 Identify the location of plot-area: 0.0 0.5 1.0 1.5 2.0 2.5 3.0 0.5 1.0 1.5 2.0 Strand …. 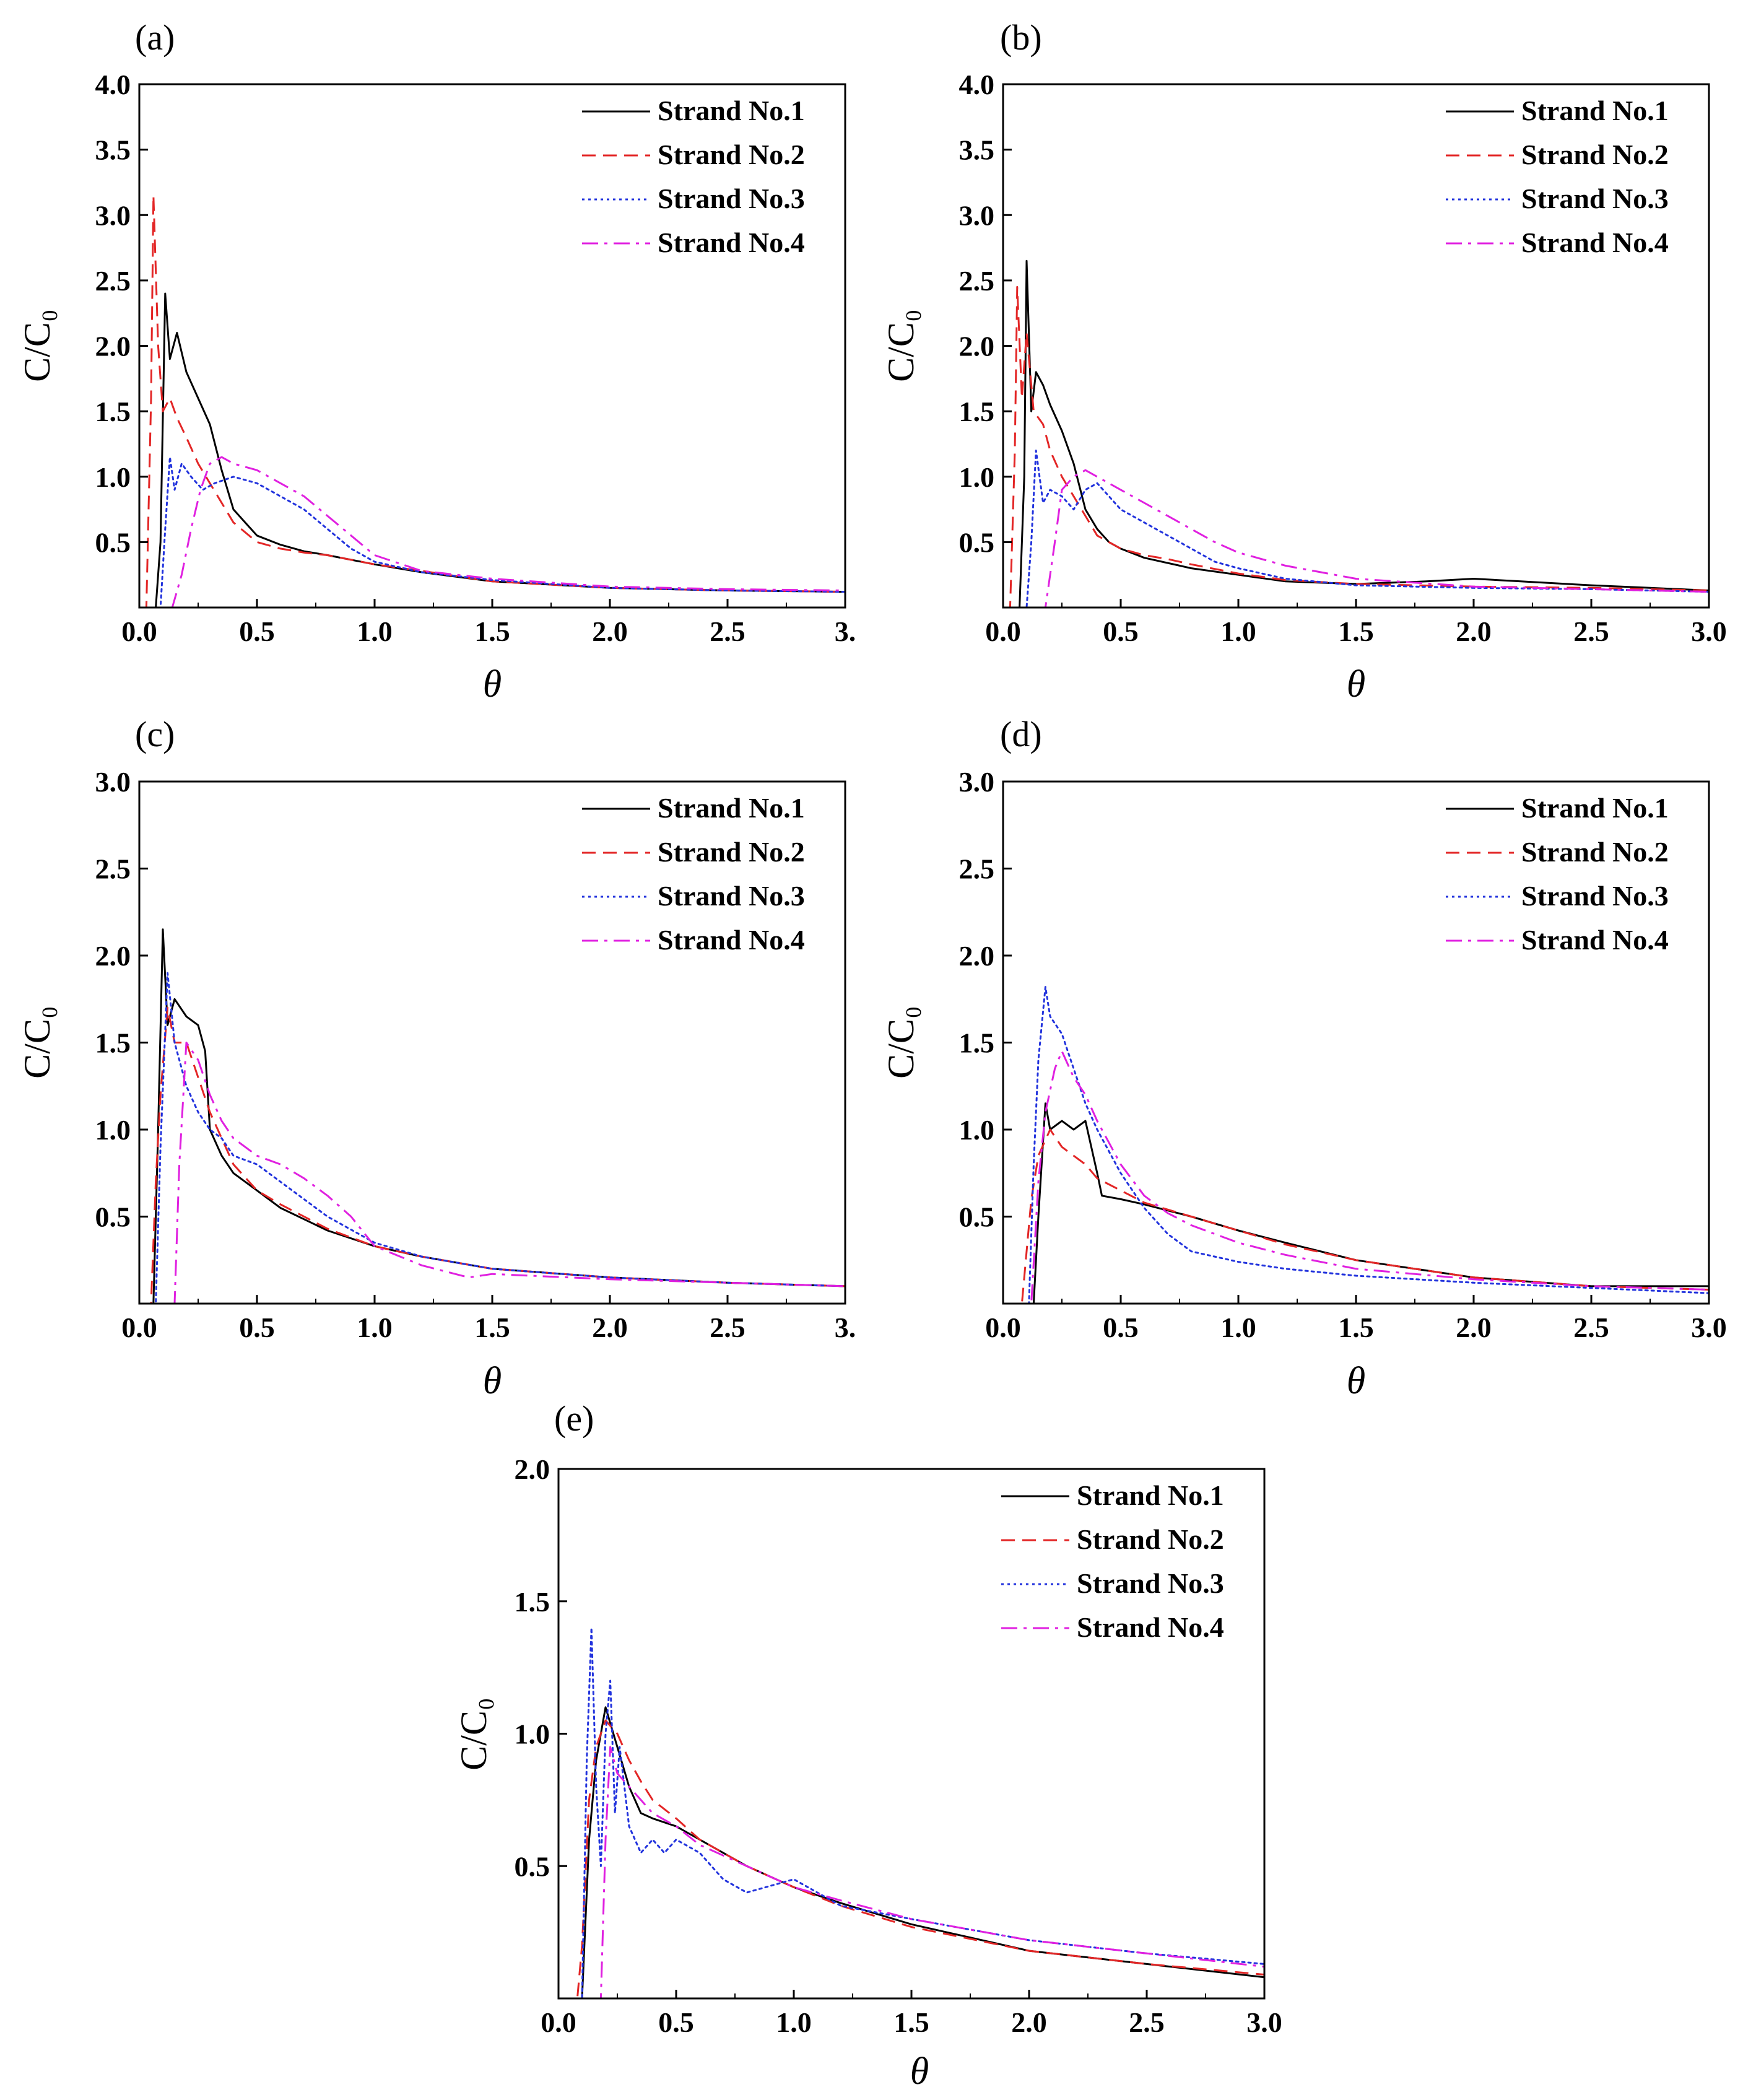
(898, 1745).